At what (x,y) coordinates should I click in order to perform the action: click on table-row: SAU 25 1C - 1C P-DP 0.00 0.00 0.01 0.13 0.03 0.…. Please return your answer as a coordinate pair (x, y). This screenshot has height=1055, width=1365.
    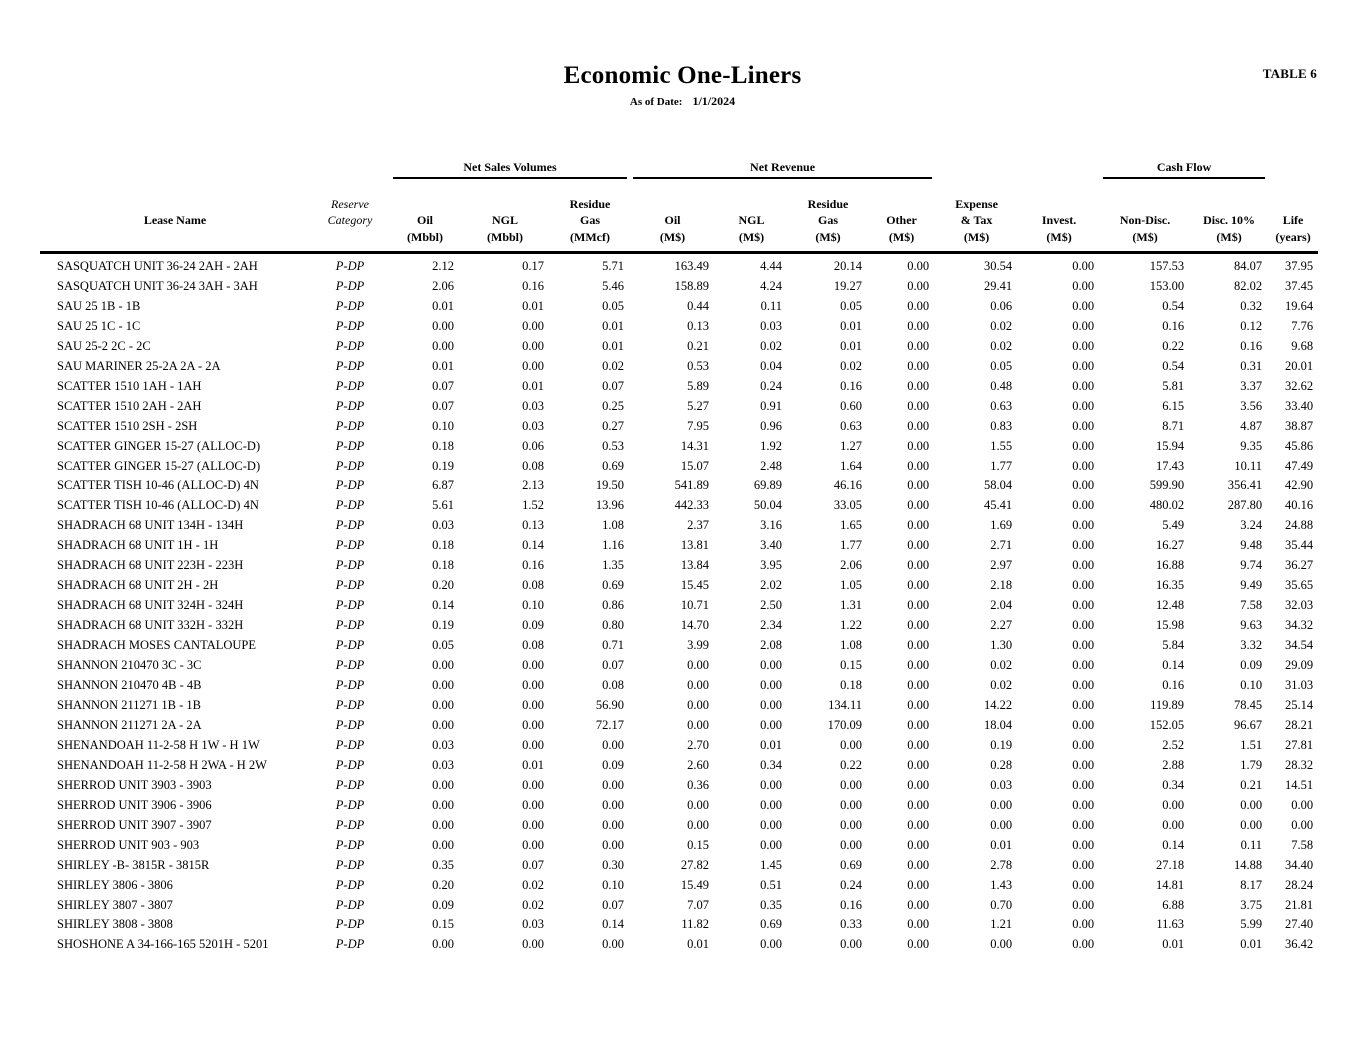
    Looking at the image, I should click on (679, 327).